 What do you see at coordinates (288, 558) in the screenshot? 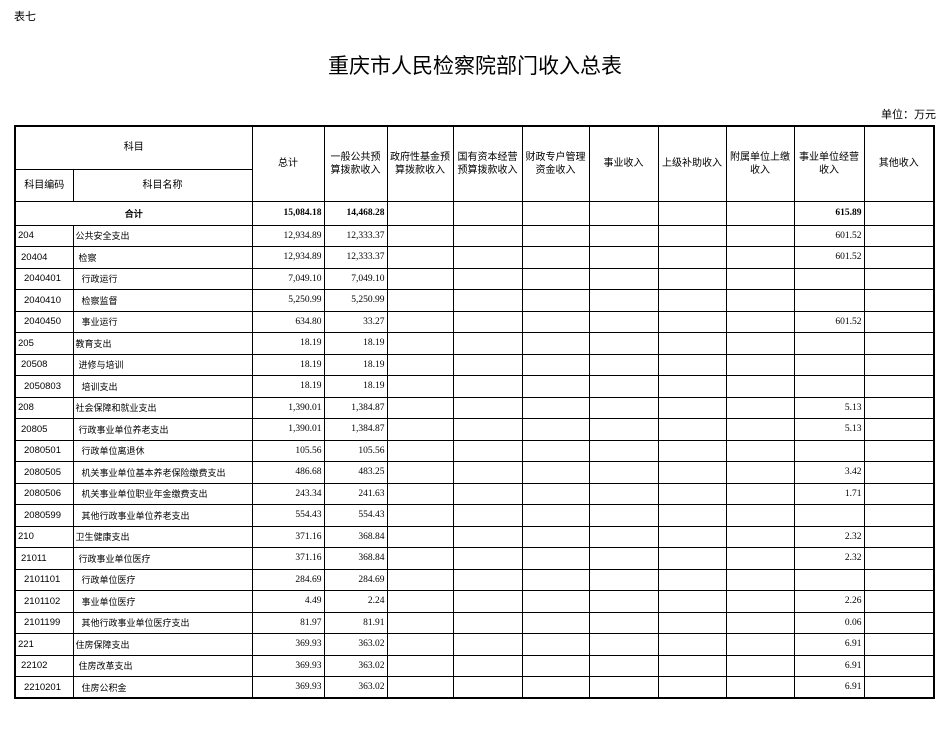
I see `cell-total: 371.16` at bounding box center [288, 558].